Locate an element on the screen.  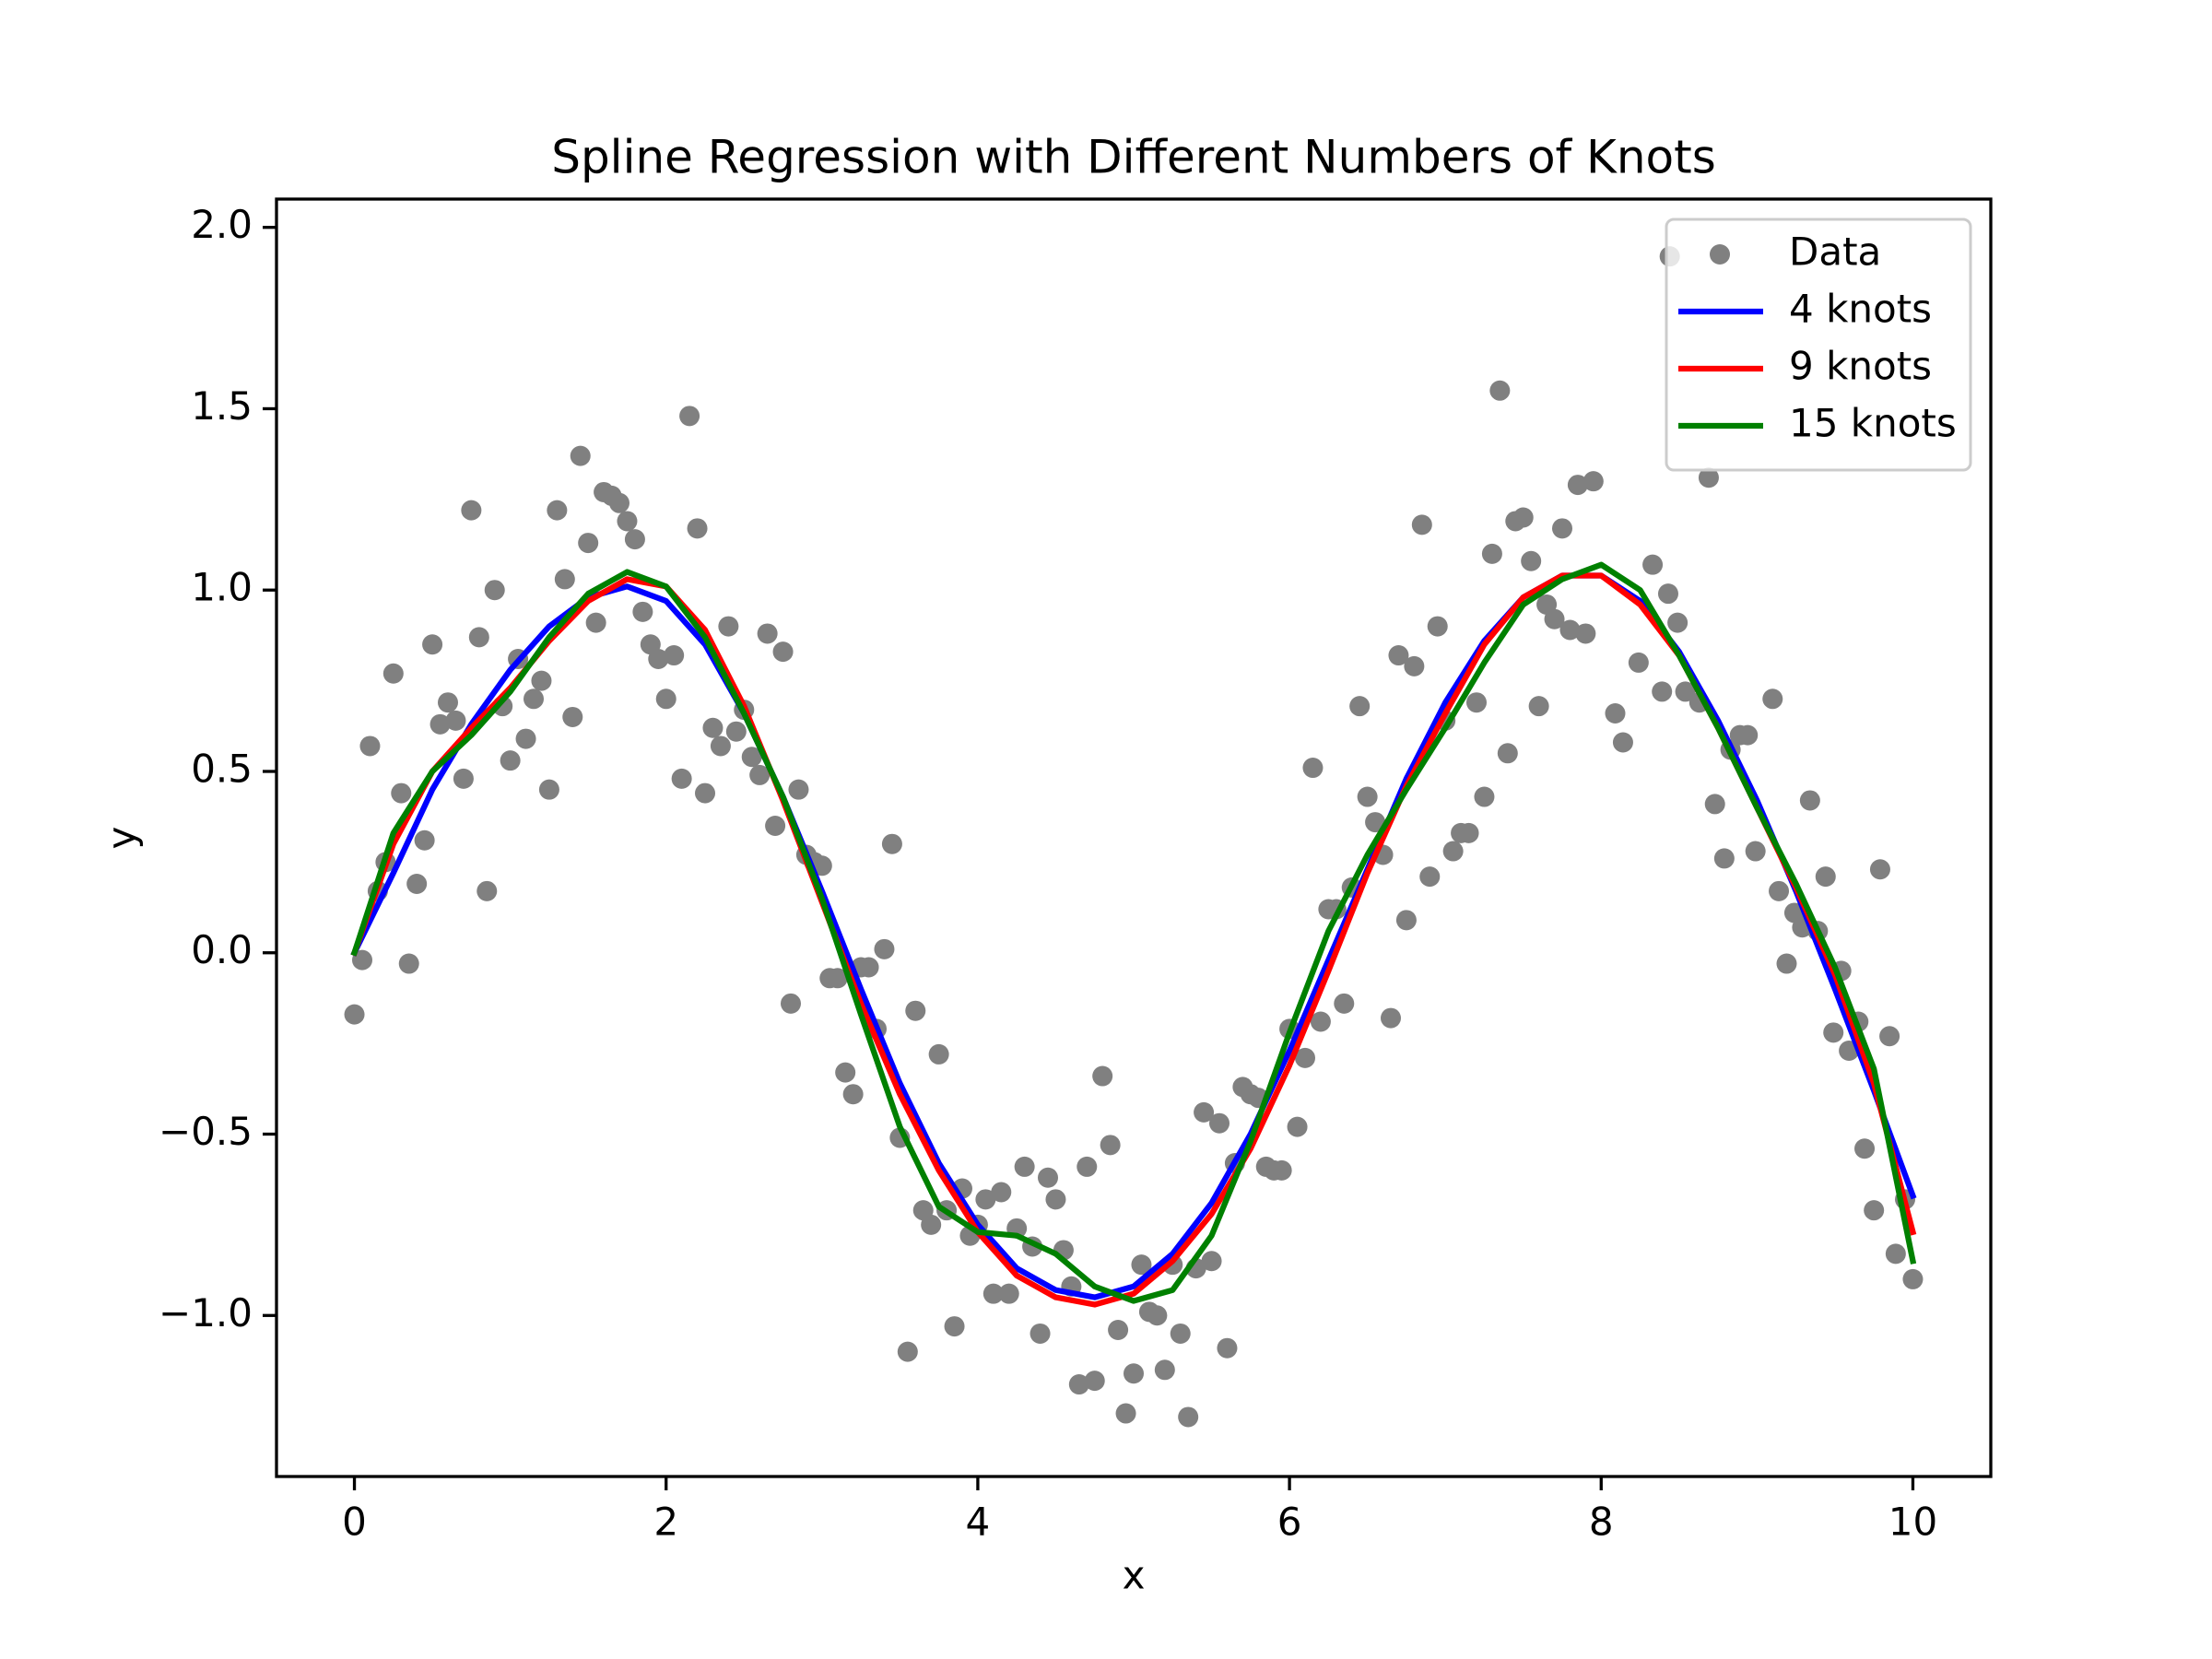
x-tick-label: 6 is located at coordinates (1289, 1522).